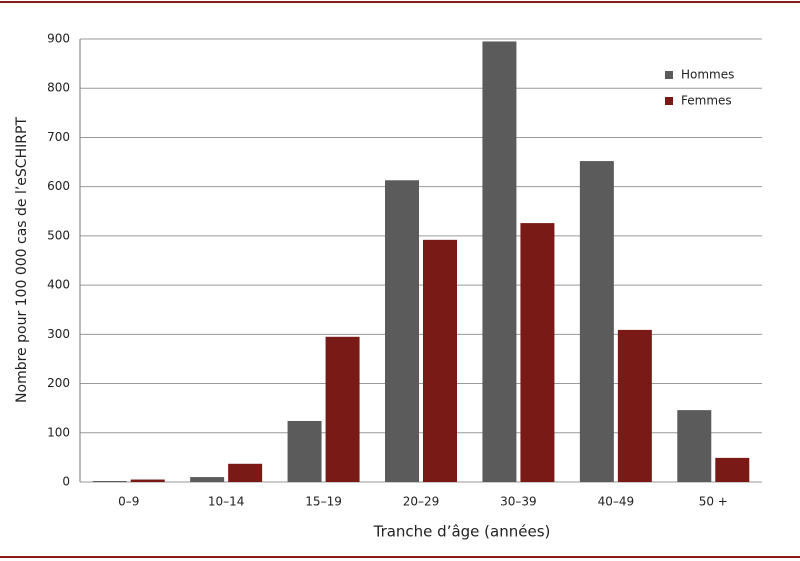 The height and width of the screenshot is (561, 800). I want to click on y-tick-label: 0, so click(66, 482).